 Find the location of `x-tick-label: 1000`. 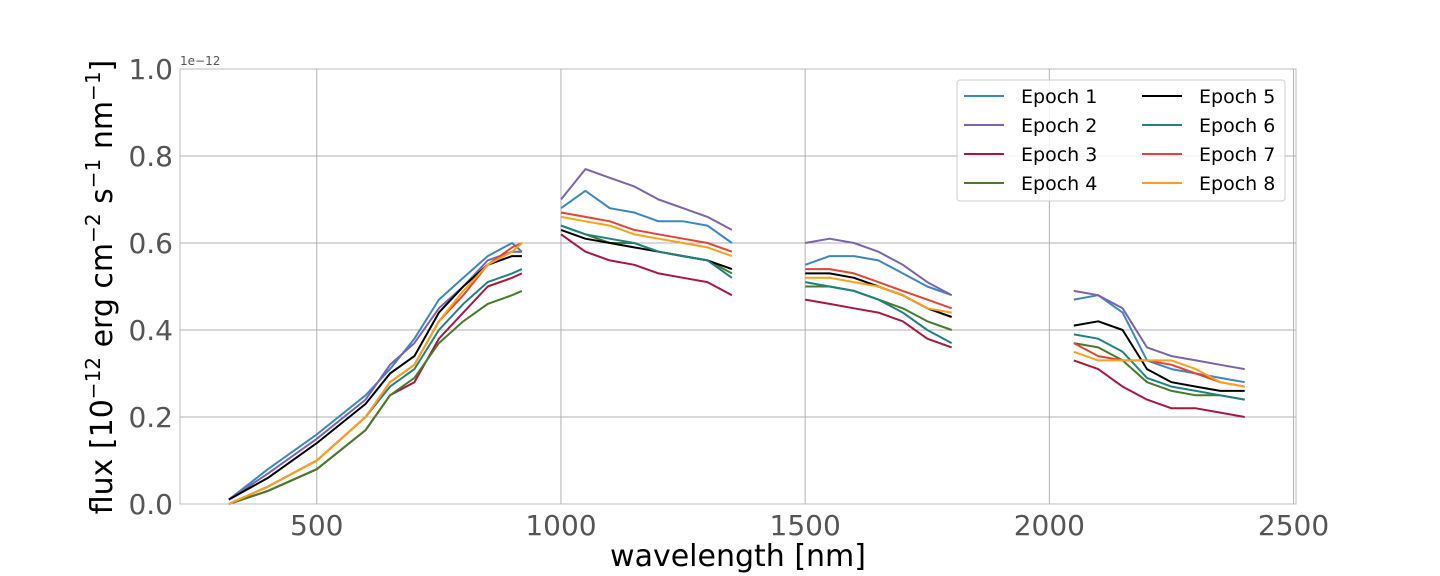

x-tick-label: 1000 is located at coordinates (560, 525).